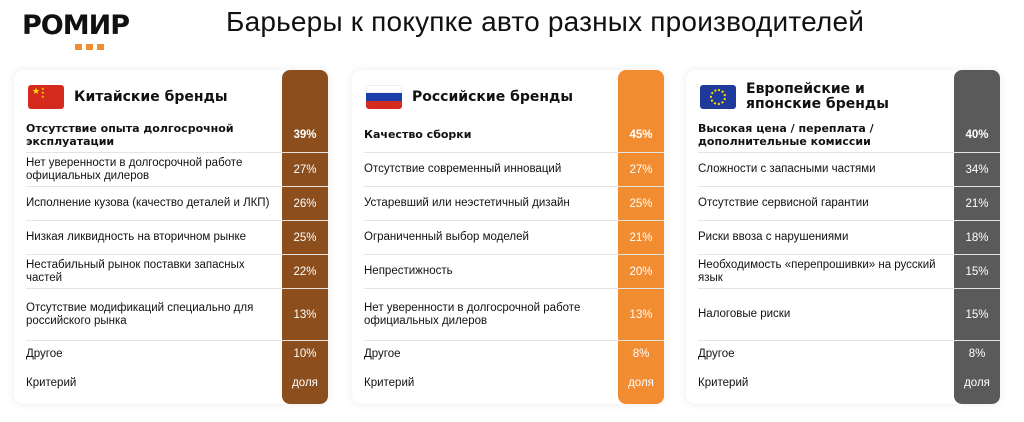 The height and width of the screenshot is (422, 1024). What do you see at coordinates (305, 271) in the screenshot?
I see `barrier-share: 22%` at bounding box center [305, 271].